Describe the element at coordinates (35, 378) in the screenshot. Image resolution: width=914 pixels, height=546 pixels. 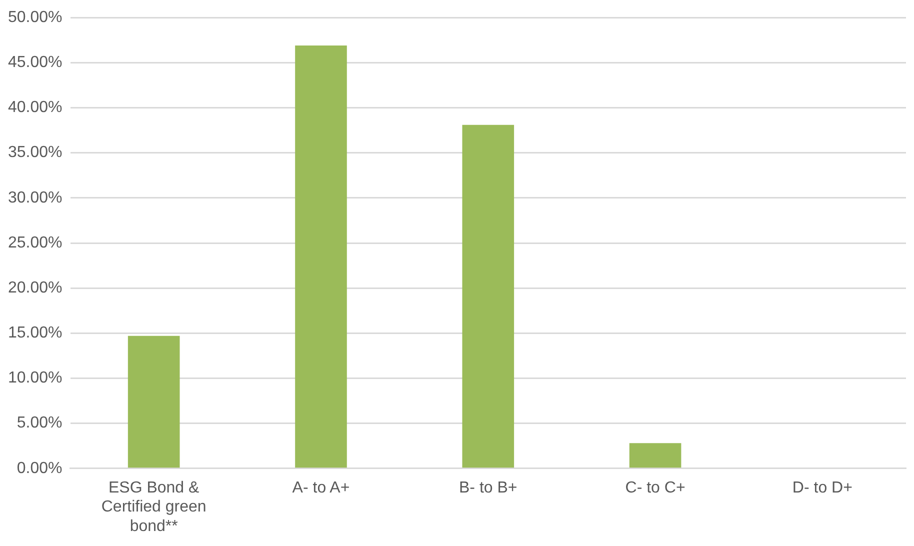
I see `y-tick-label: 10.00%` at that location.